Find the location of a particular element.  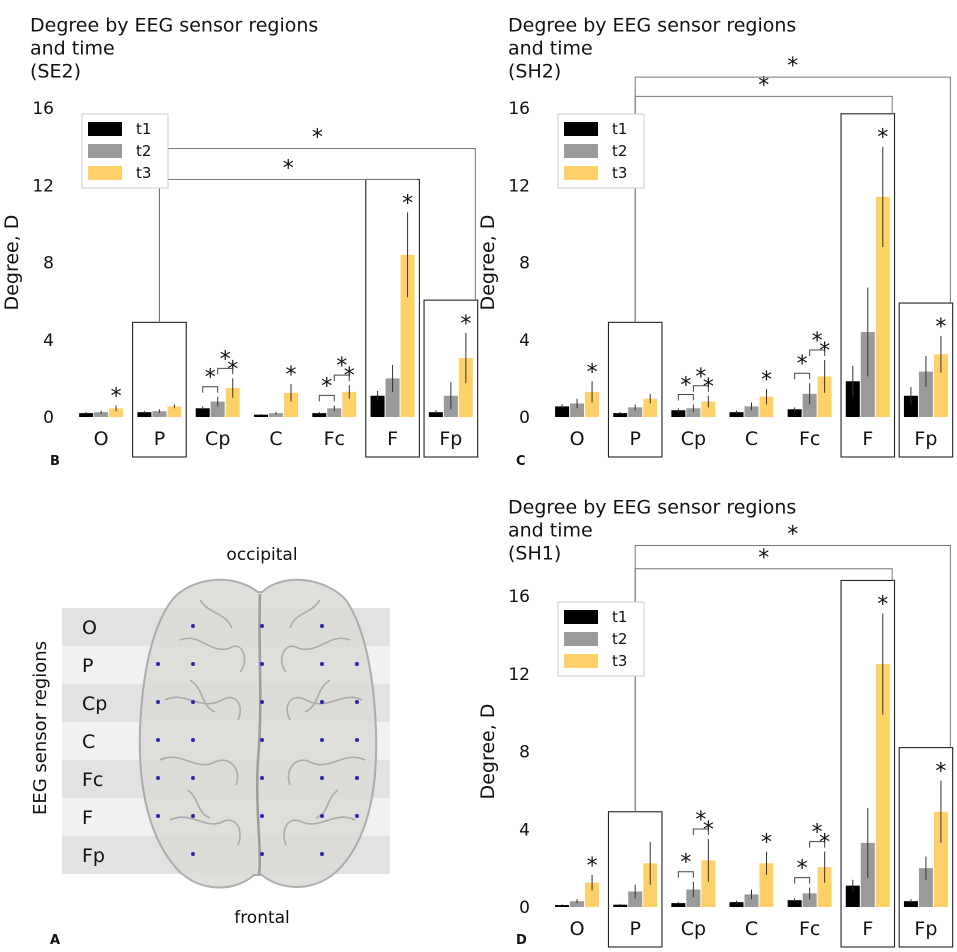

y-tick-label: 0 is located at coordinates (48, 418).